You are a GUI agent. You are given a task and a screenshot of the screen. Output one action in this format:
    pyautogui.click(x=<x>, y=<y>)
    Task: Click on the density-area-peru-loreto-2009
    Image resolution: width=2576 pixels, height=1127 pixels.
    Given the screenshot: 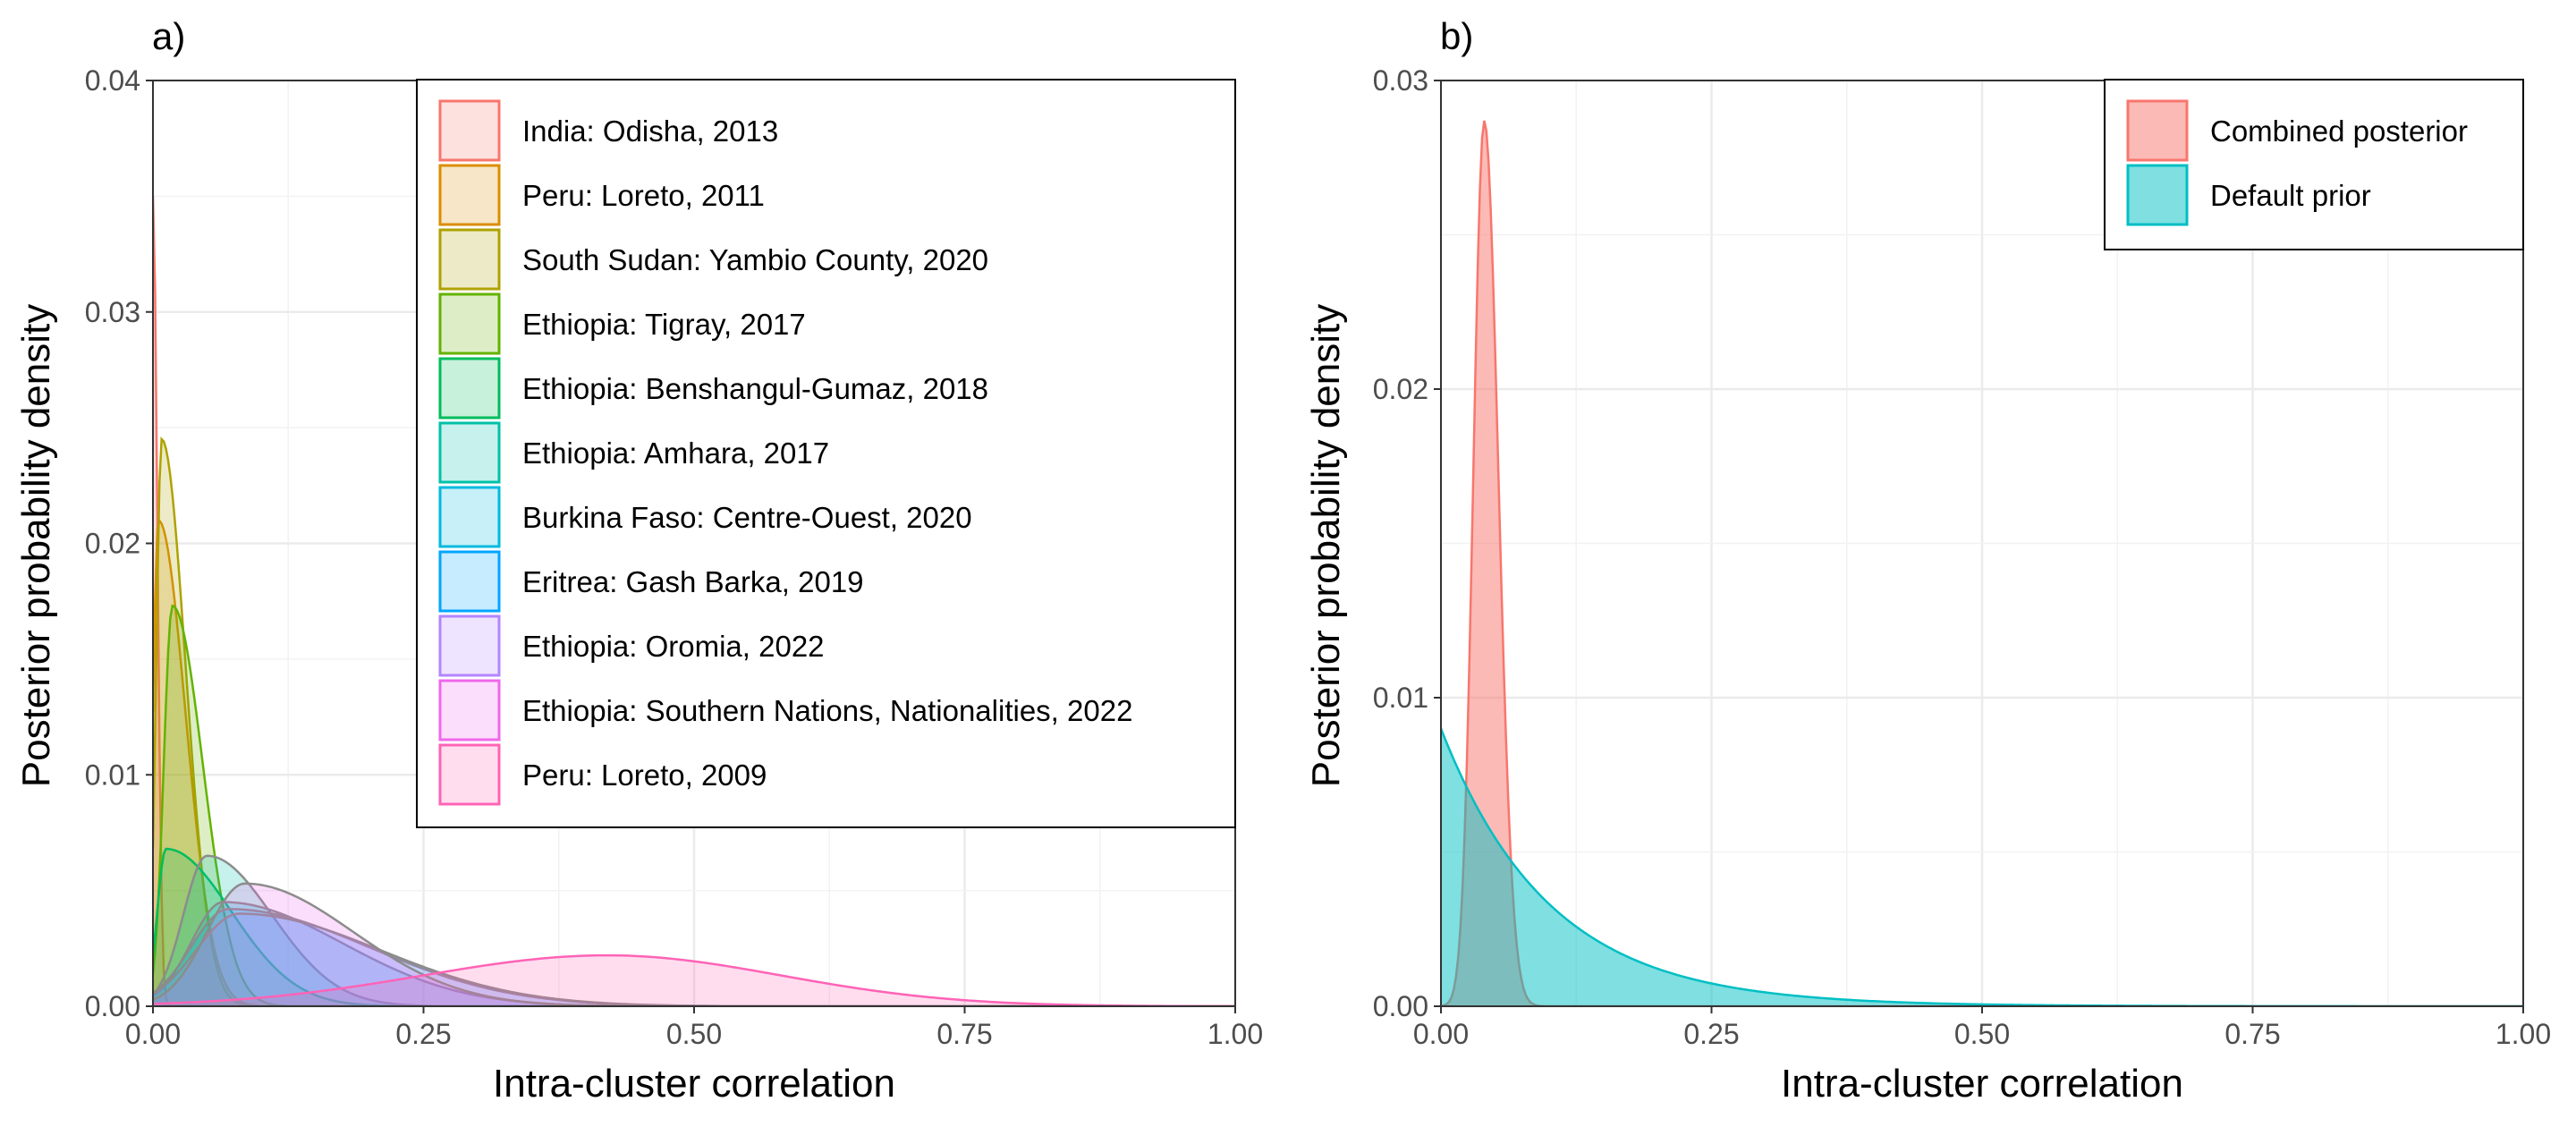 What is the action you would take?
    pyautogui.click(x=694, y=980)
    